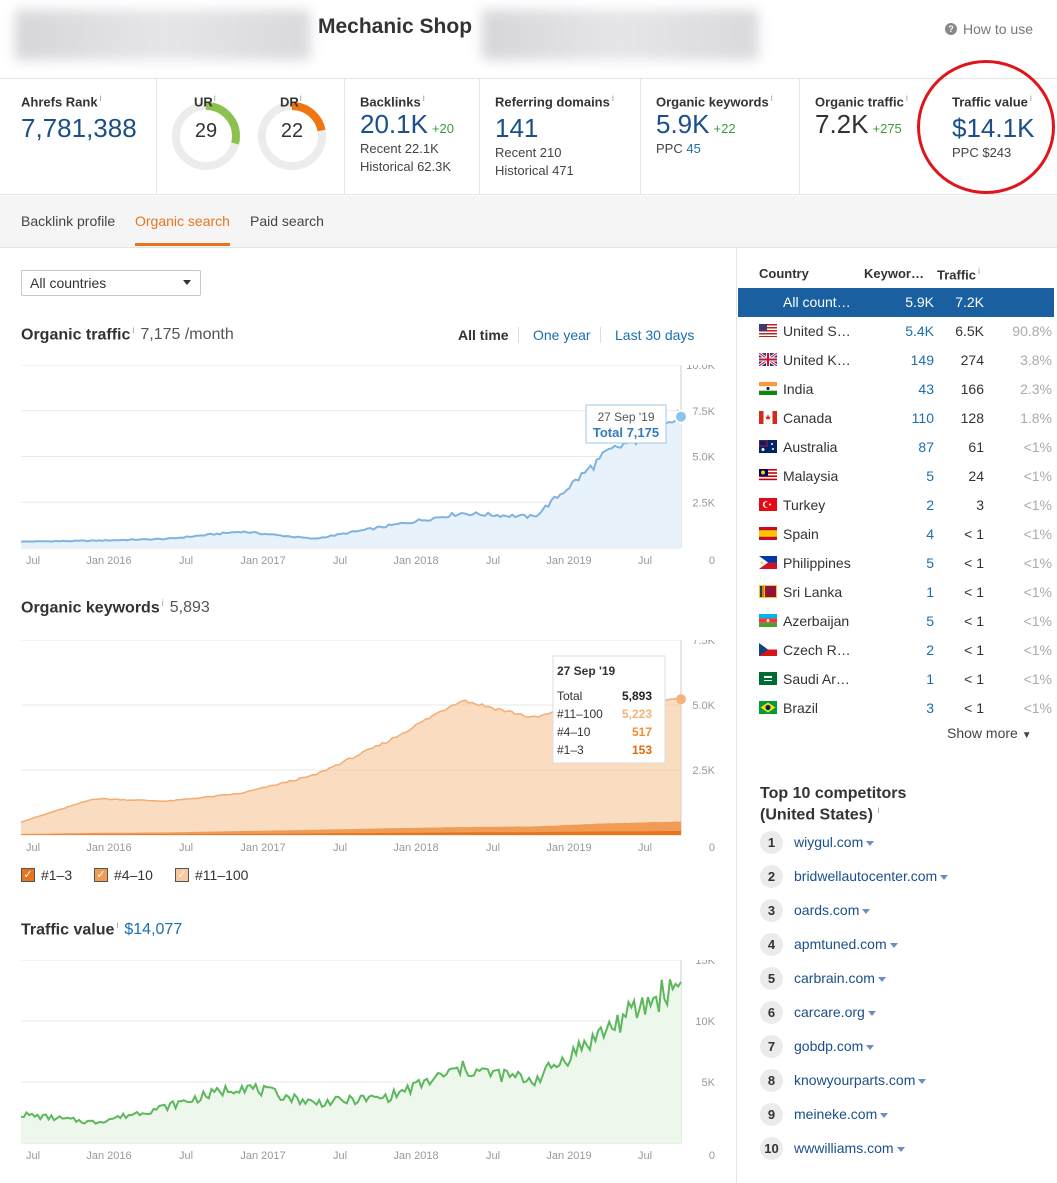 This screenshot has height=1183, width=1057. Describe the element at coordinates (896, 476) in the screenshot. I see `country-row: Malaysia 5 24 <1%` at that location.